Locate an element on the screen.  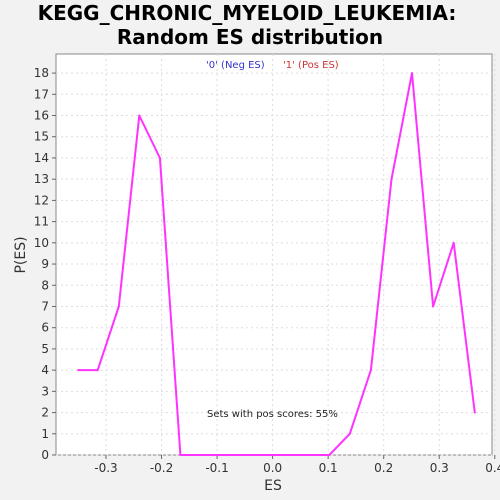
y-tick-label: 16 is located at coordinates (41, 116).